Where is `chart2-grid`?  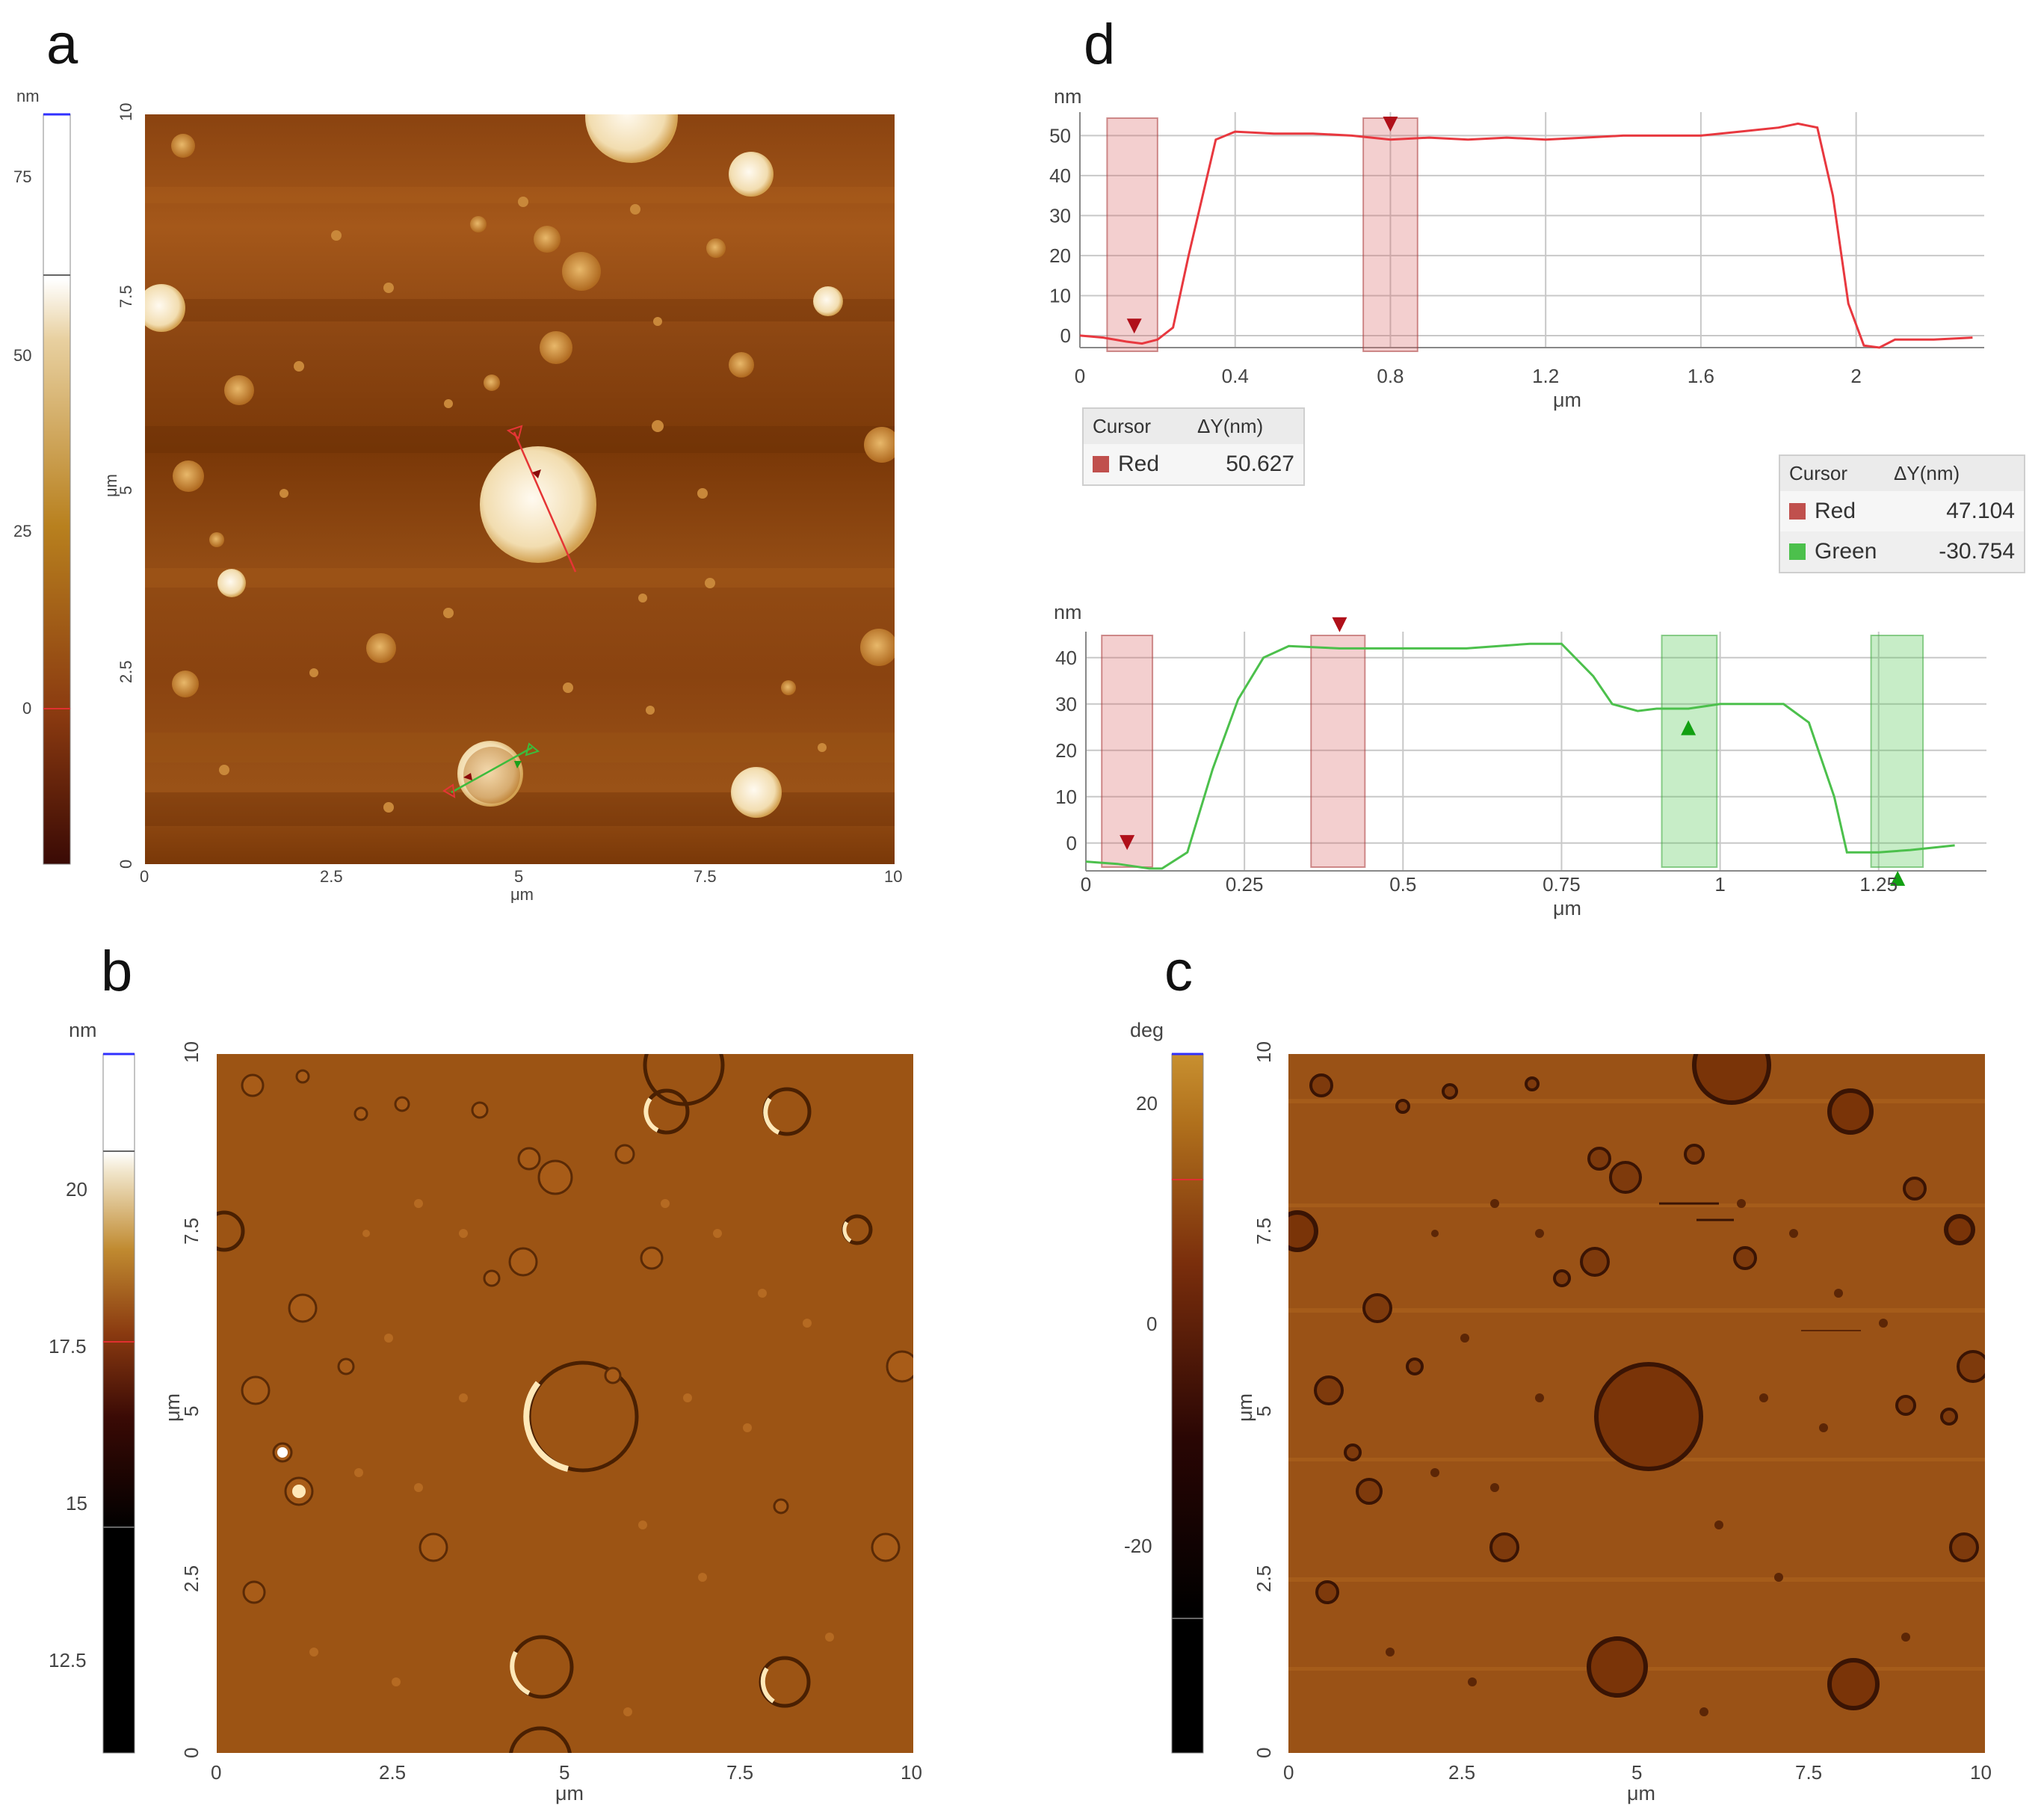 chart2-grid is located at coordinates (1535, 752).